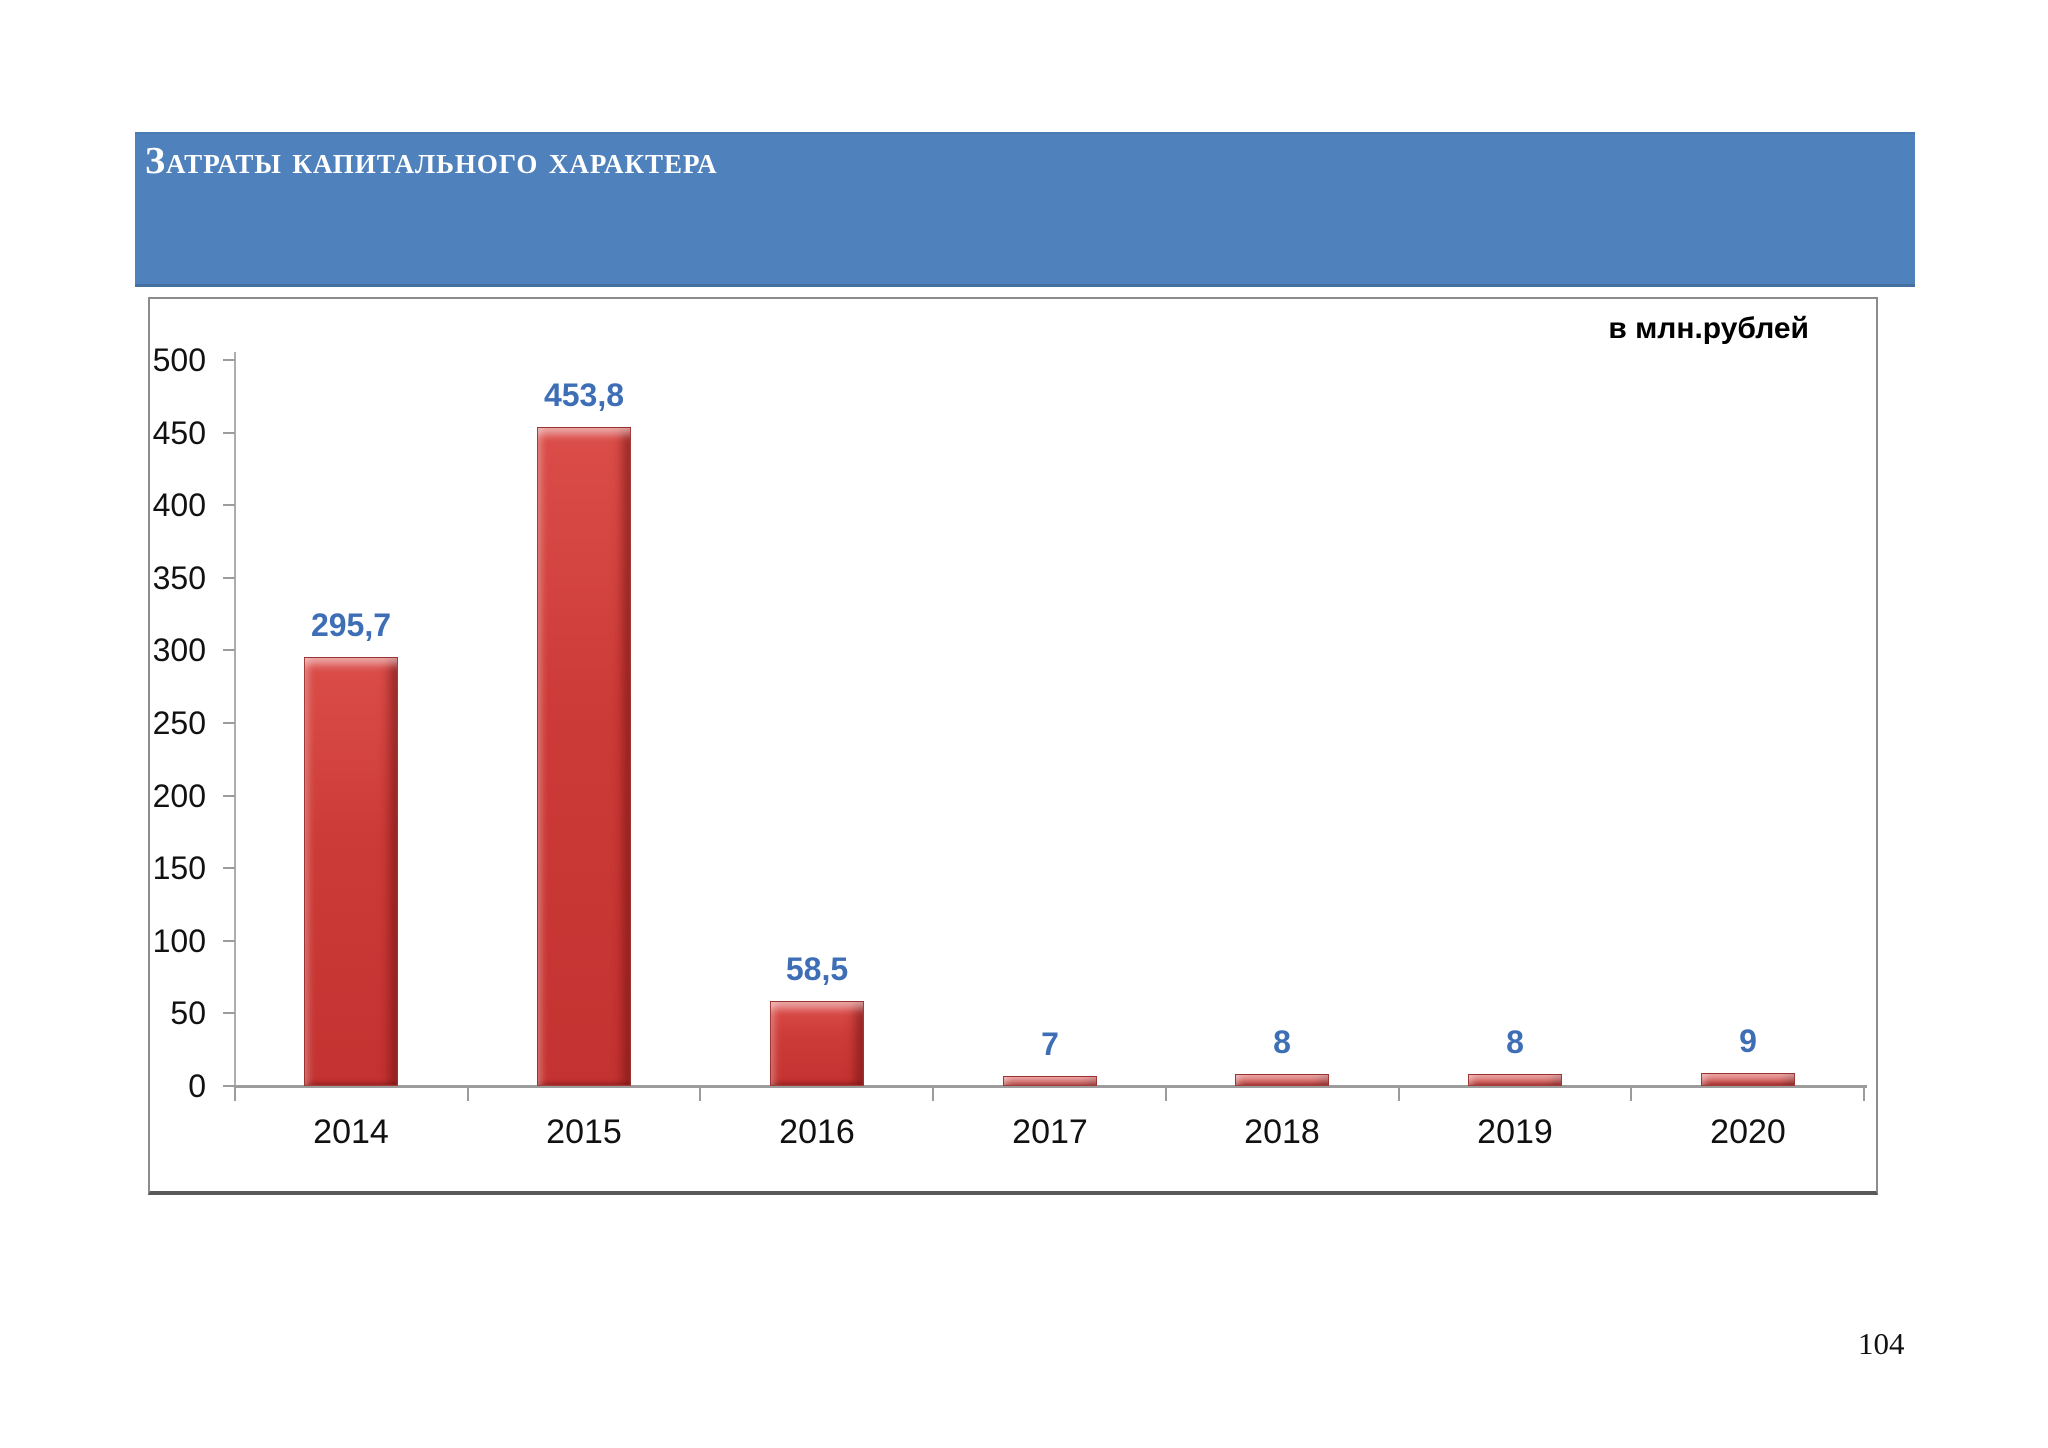 This screenshot has width=2048, height=1448. I want to click on bar-2019, so click(1515, 1080).